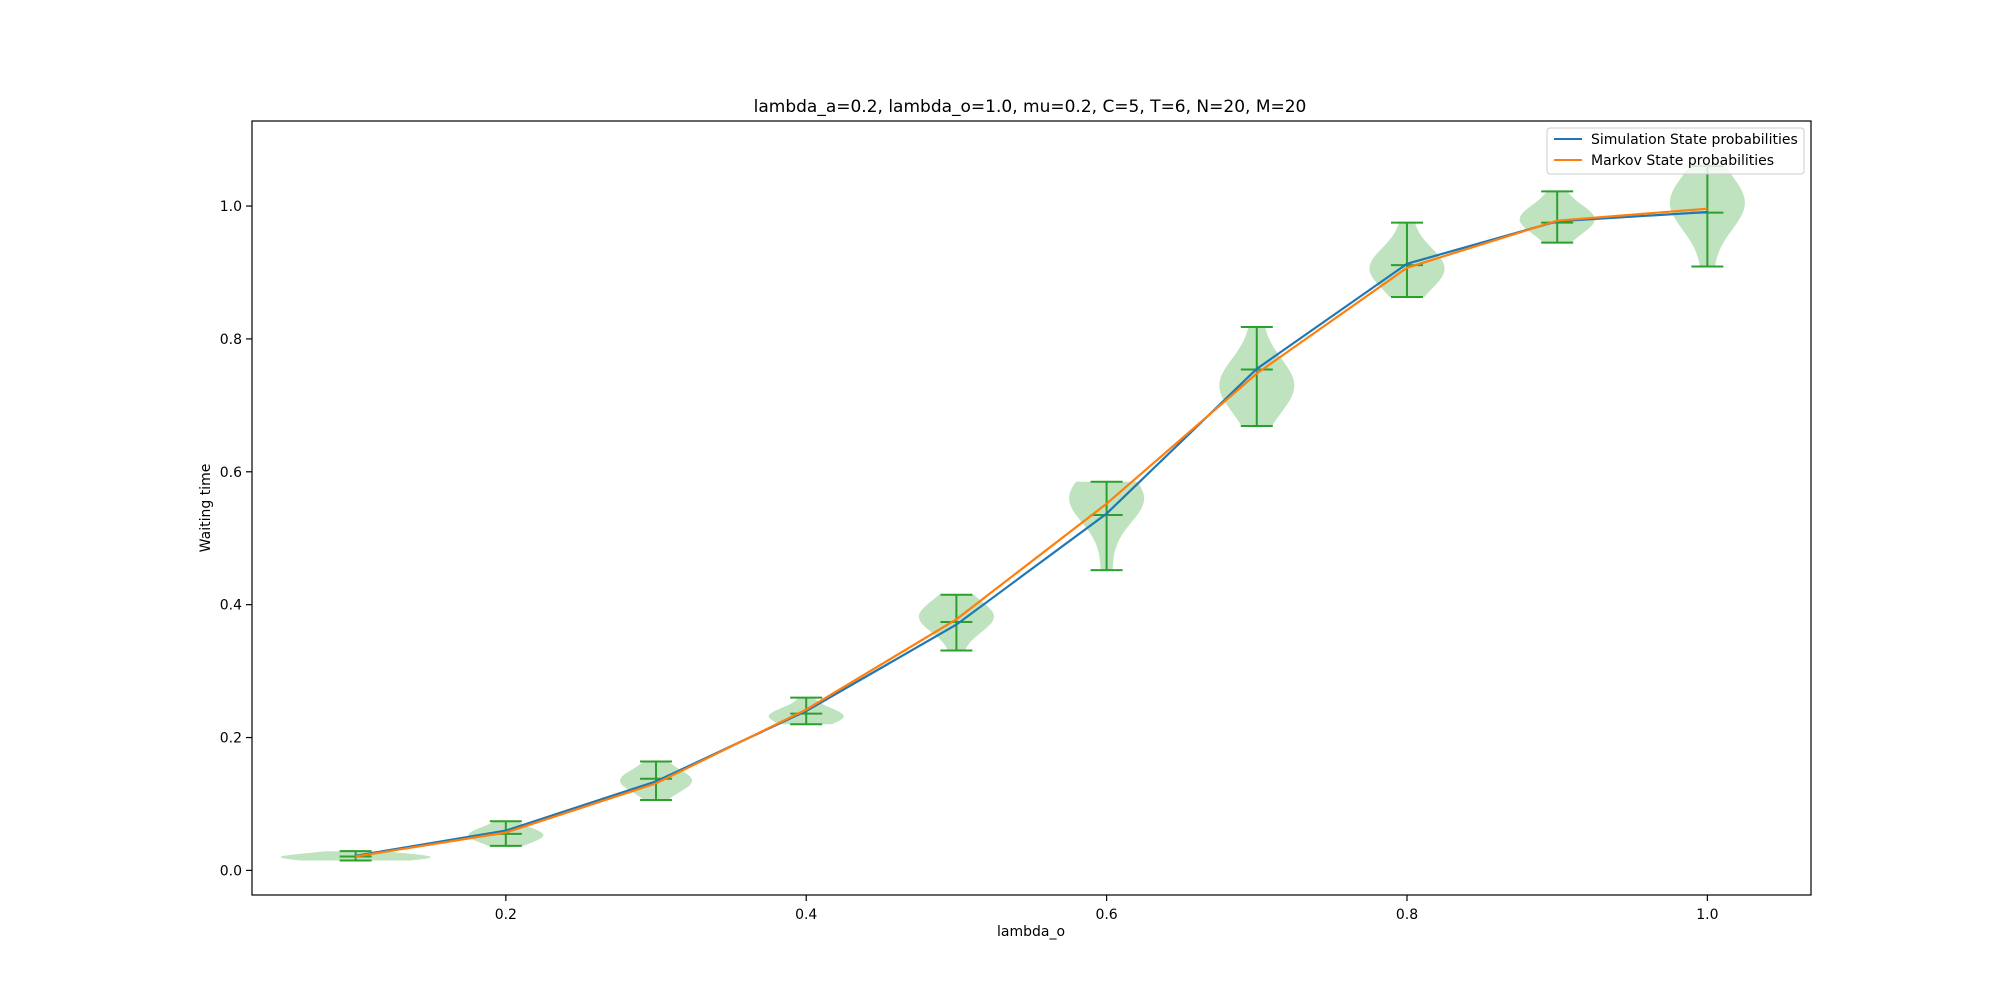 The image size is (2000, 1000). Describe the element at coordinates (1707, 915) in the screenshot. I see `x-tick-label: 1.0` at that location.